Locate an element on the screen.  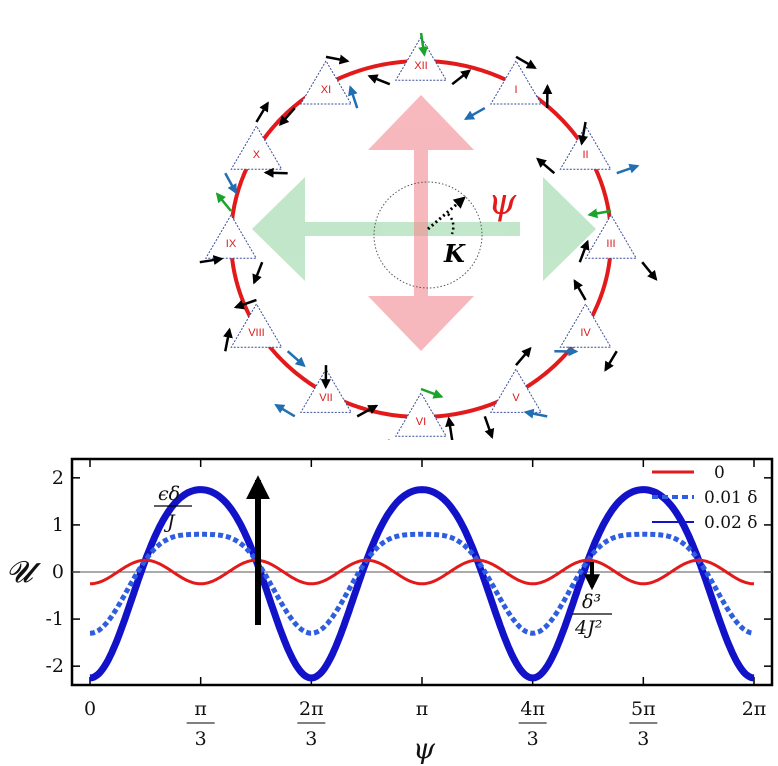
y-tick-label: 2 is located at coordinates (58, 478).